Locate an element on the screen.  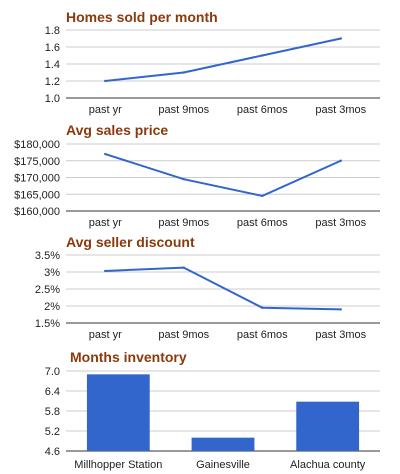
y-tick-label: 1.8 is located at coordinates (52, 31).